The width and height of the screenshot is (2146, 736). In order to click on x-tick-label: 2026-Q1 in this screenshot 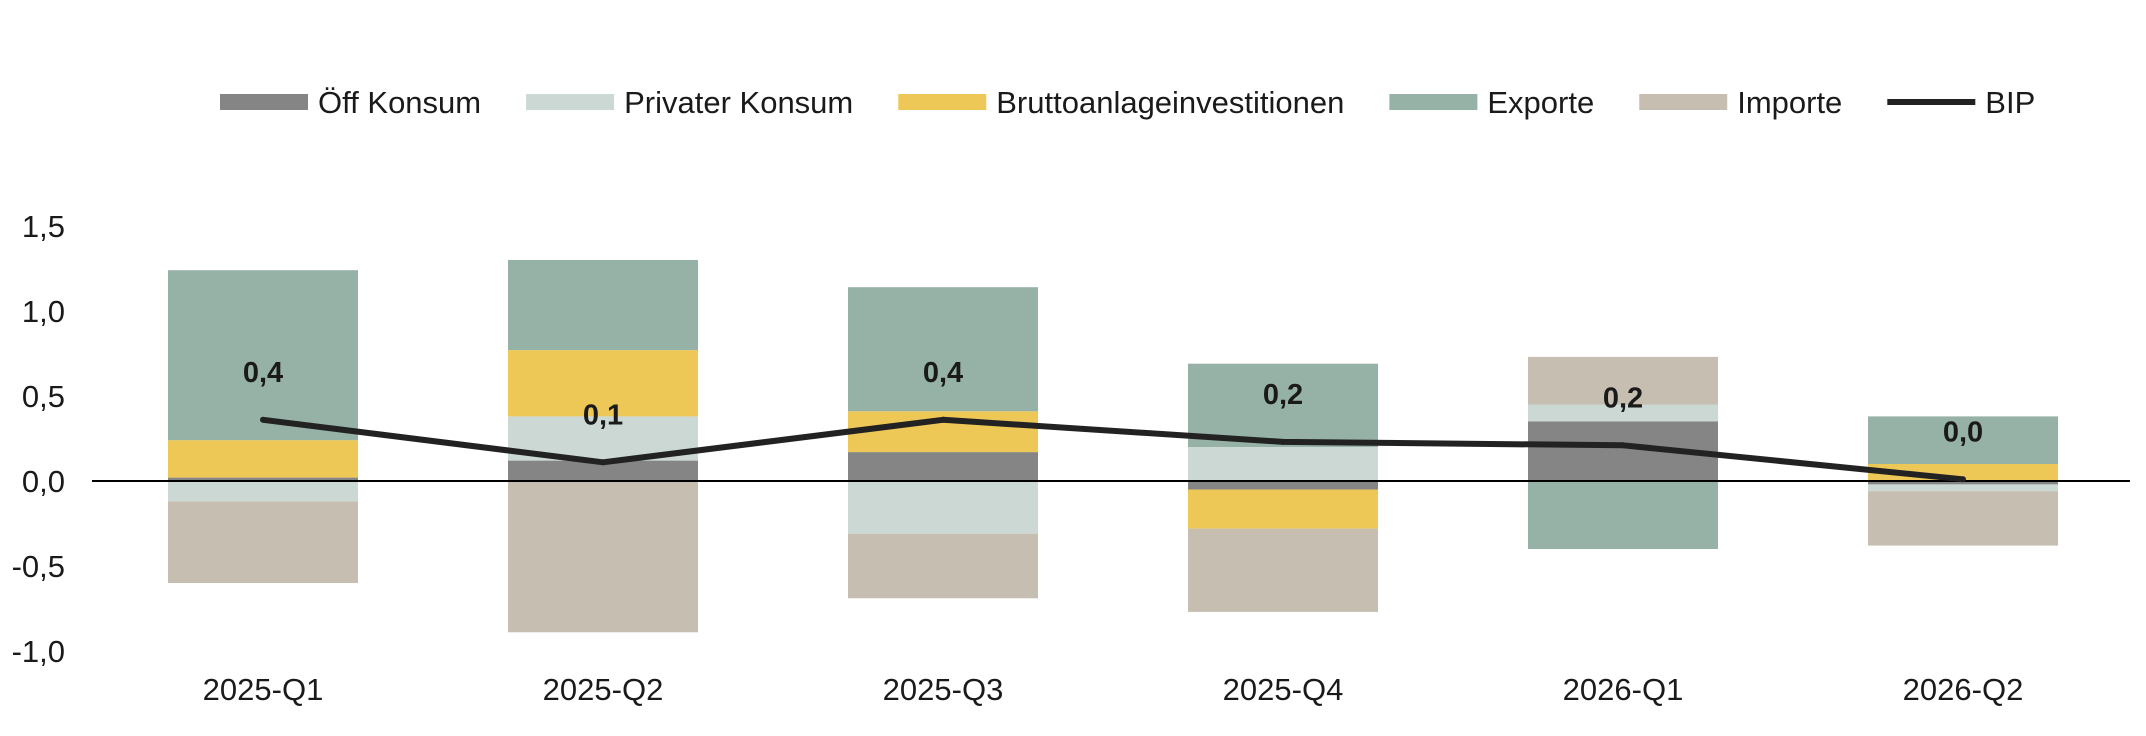, I will do `click(1623, 689)`.